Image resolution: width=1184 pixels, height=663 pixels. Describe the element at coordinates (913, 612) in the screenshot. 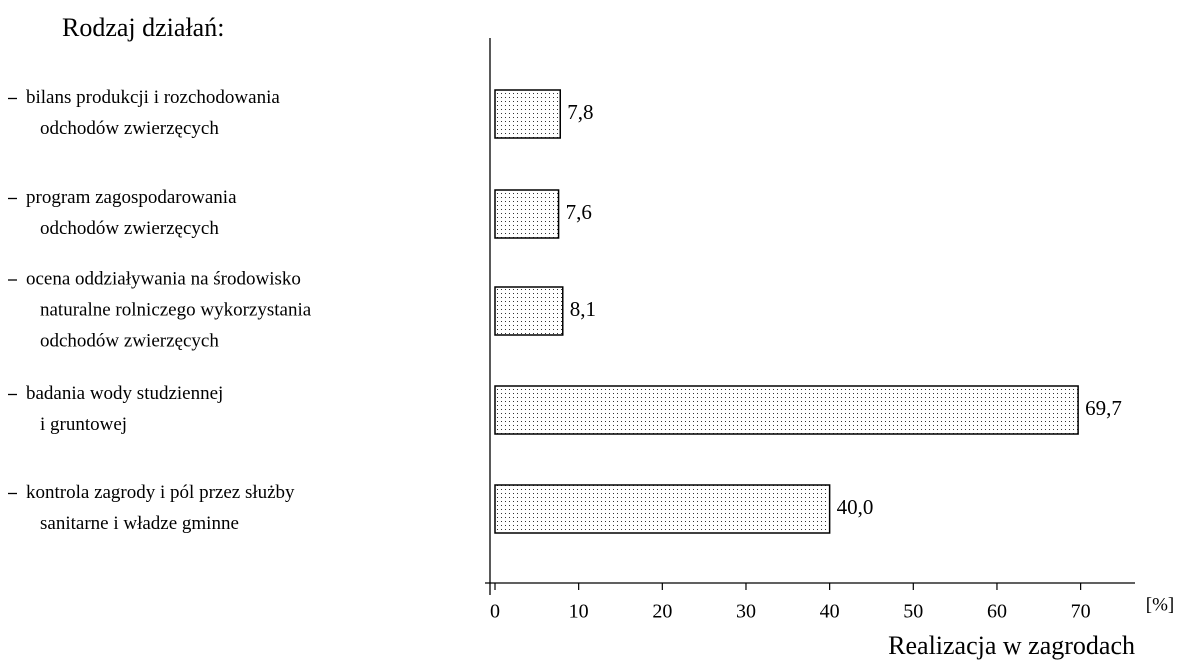

I see `x-tick-label: 50` at that location.